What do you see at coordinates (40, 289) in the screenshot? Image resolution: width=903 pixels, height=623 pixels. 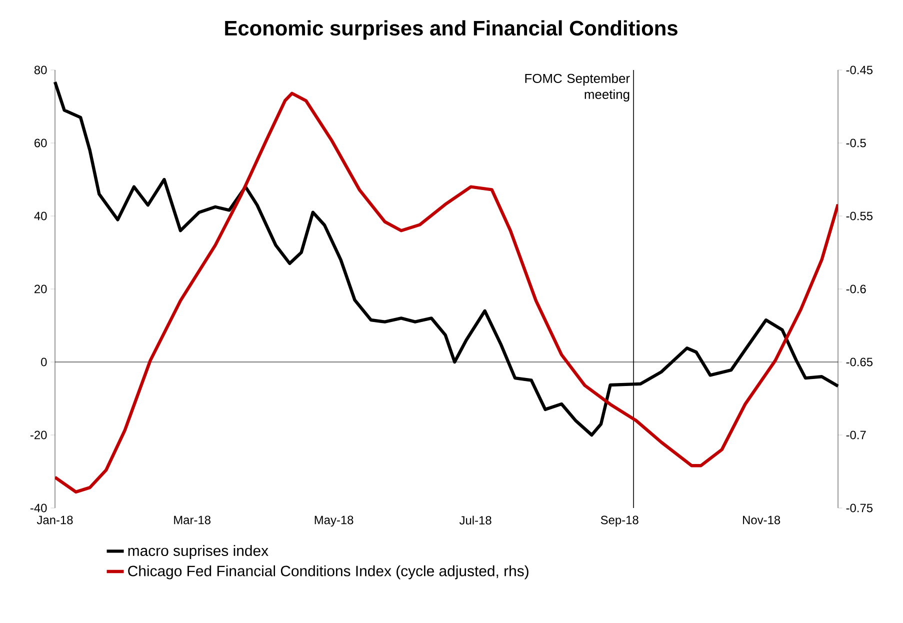 I see `y-tick-label: 20` at bounding box center [40, 289].